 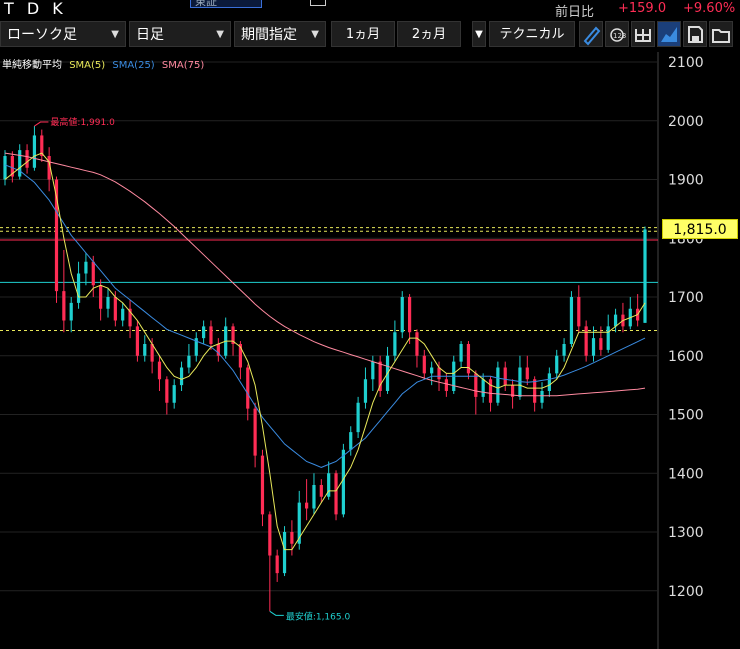 What do you see at coordinates (643, 34) in the screenshot?
I see `volume-icon` at bounding box center [643, 34].